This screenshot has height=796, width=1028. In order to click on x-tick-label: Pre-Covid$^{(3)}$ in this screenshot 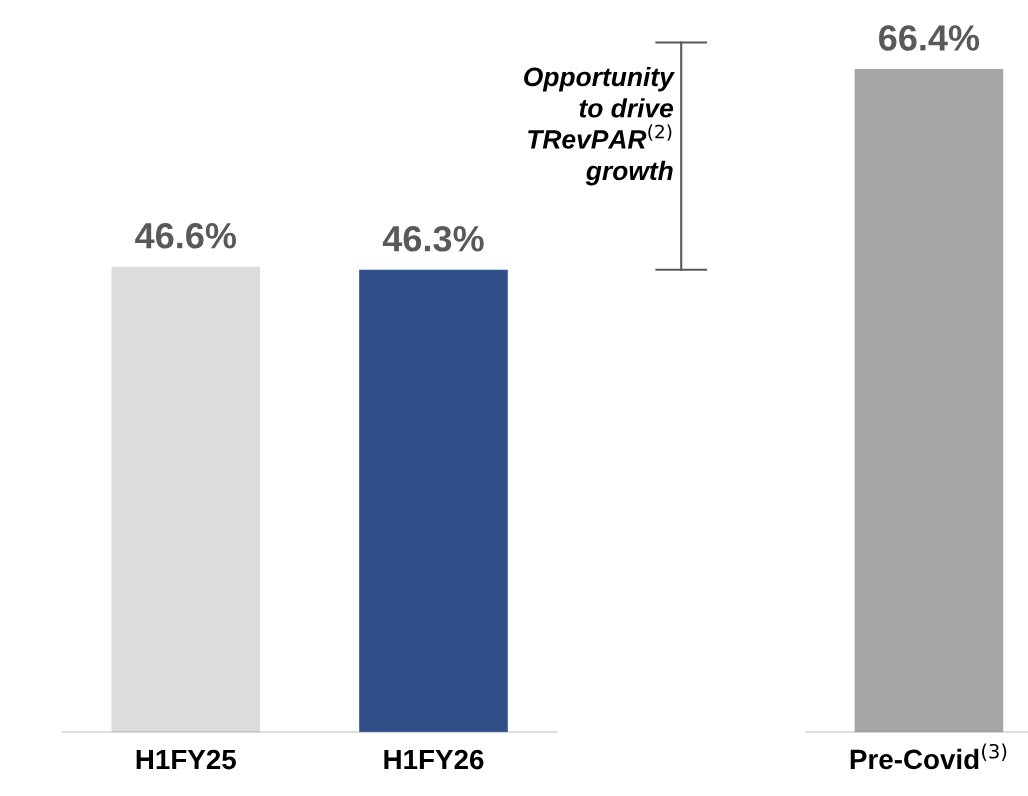, I will do `click(928, 756)`.